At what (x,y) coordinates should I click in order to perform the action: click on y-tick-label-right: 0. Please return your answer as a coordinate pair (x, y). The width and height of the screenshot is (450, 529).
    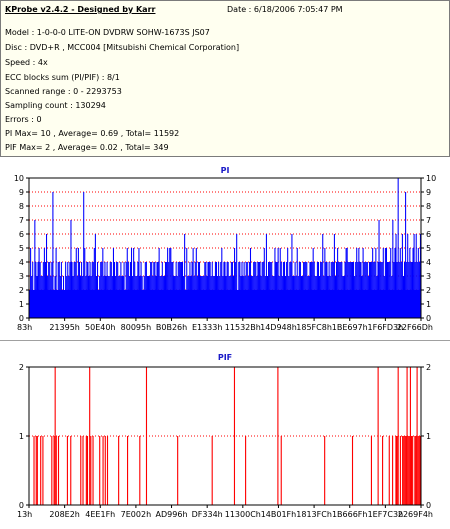
    Looking at the image, I should click on (428, 318).